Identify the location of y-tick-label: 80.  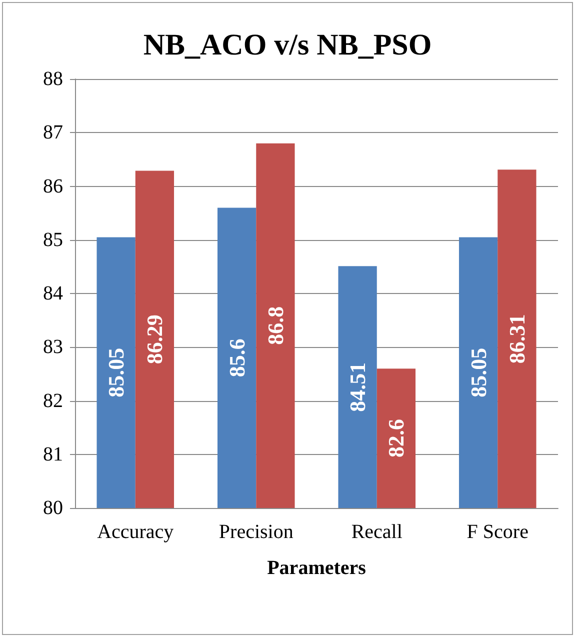
(53, 508).